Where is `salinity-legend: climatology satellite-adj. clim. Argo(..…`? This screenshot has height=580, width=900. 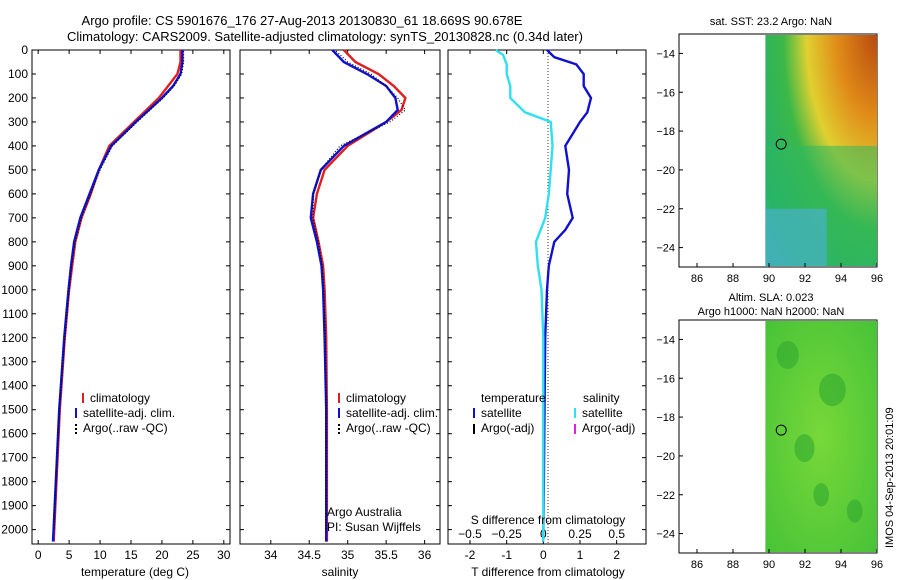
salinity-legend: climatology satellite-adj. clim. Argo(..… is located at coordinates (388, 413).